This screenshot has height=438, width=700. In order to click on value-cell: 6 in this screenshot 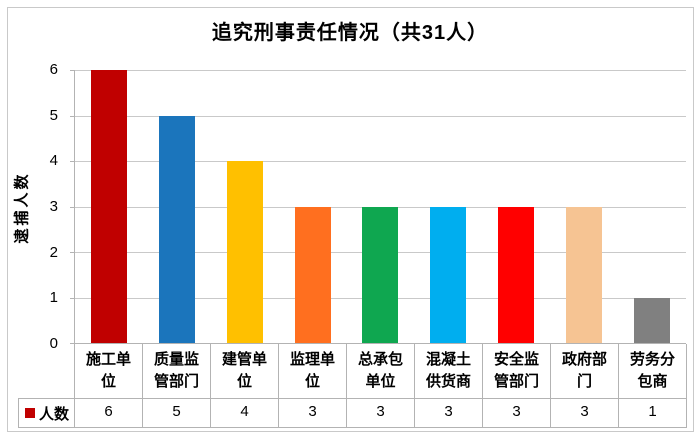, I will do `click(109, 413)`.